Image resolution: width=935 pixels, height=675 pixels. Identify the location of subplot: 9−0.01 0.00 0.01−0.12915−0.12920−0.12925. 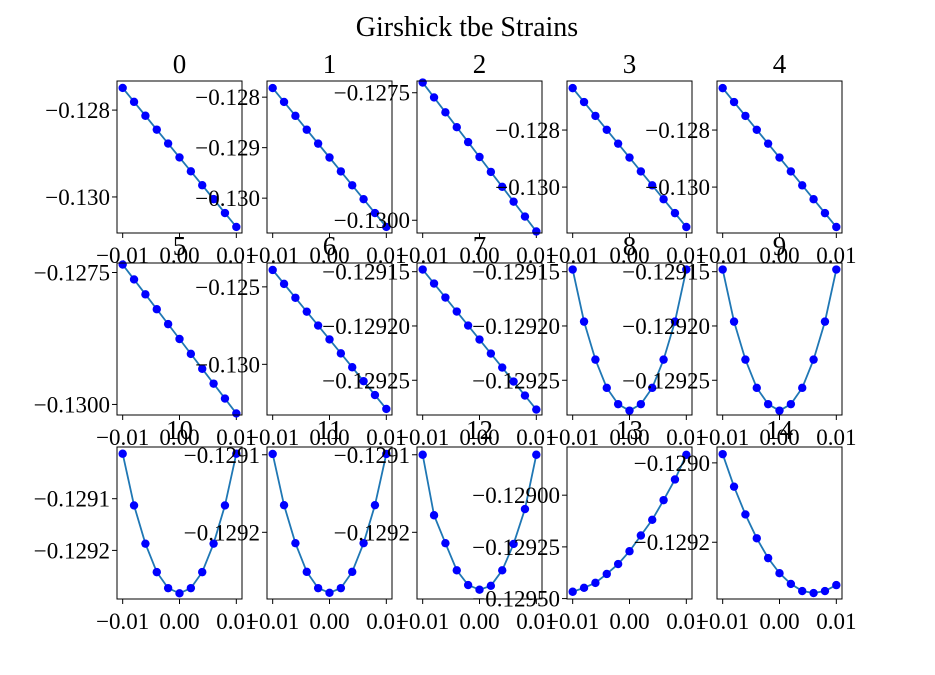
(739, 340).